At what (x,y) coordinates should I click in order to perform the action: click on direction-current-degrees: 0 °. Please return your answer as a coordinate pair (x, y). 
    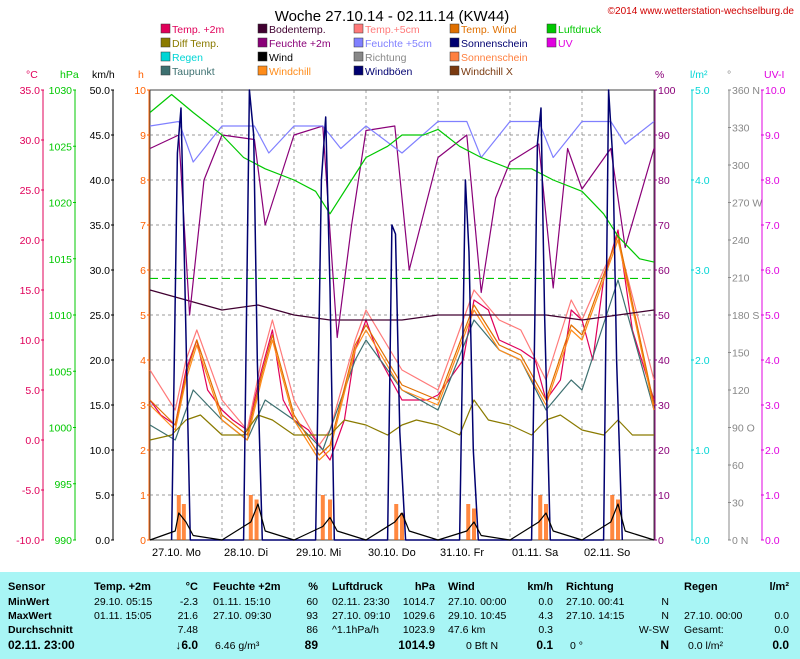
    Looking at the image, I should click on (576, 646).